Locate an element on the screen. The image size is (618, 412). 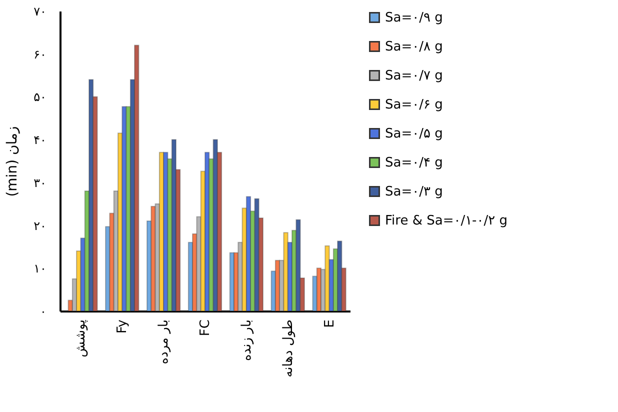
y-tick-label: ۵۰ is located at coordinates (40, 97).